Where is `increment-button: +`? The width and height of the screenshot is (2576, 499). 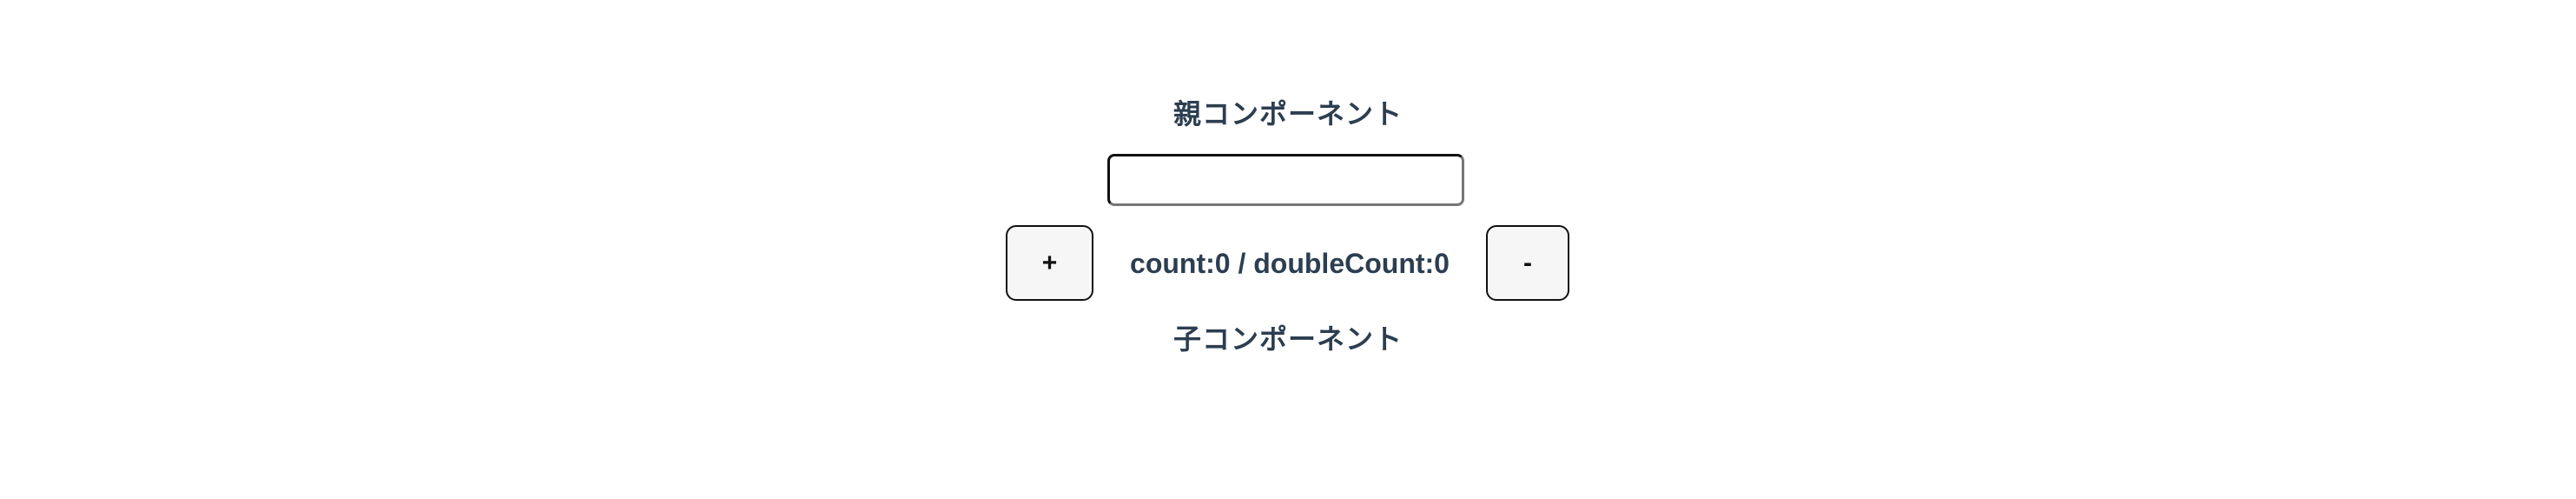 increment-button: + is located at coordinates (1050, 263).